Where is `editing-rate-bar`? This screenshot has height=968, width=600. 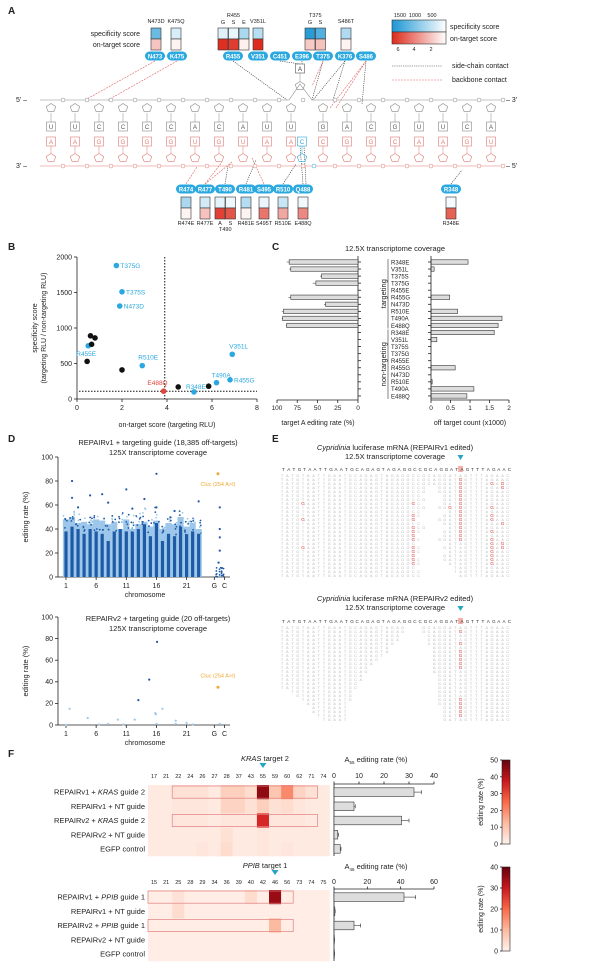
editing-rate-bar is located at coordinates (324, 269).